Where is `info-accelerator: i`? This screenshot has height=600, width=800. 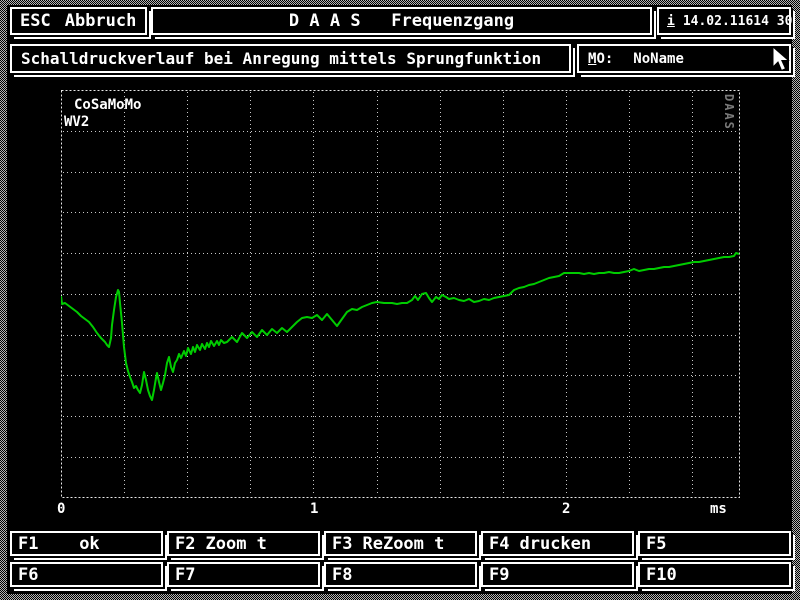
info-accelerator: i is located at coordinates (671, 21).